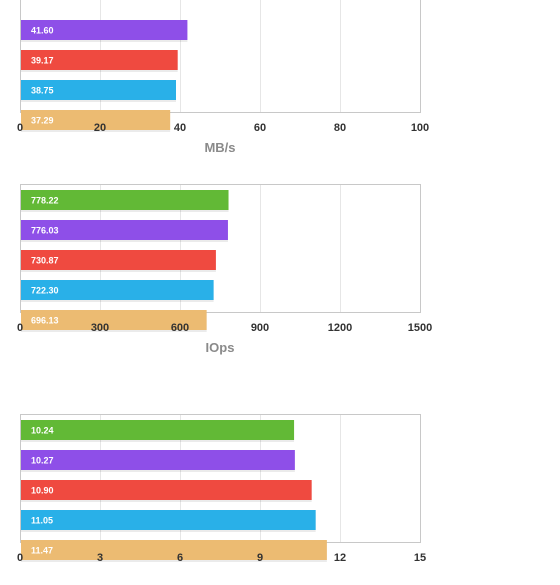 The width and height of the screenshot is (560, 585). What do you see at coordinates (180, 328) in the screenshot?
I see `x-tick-label: 600` at bounding box center [180, 328].